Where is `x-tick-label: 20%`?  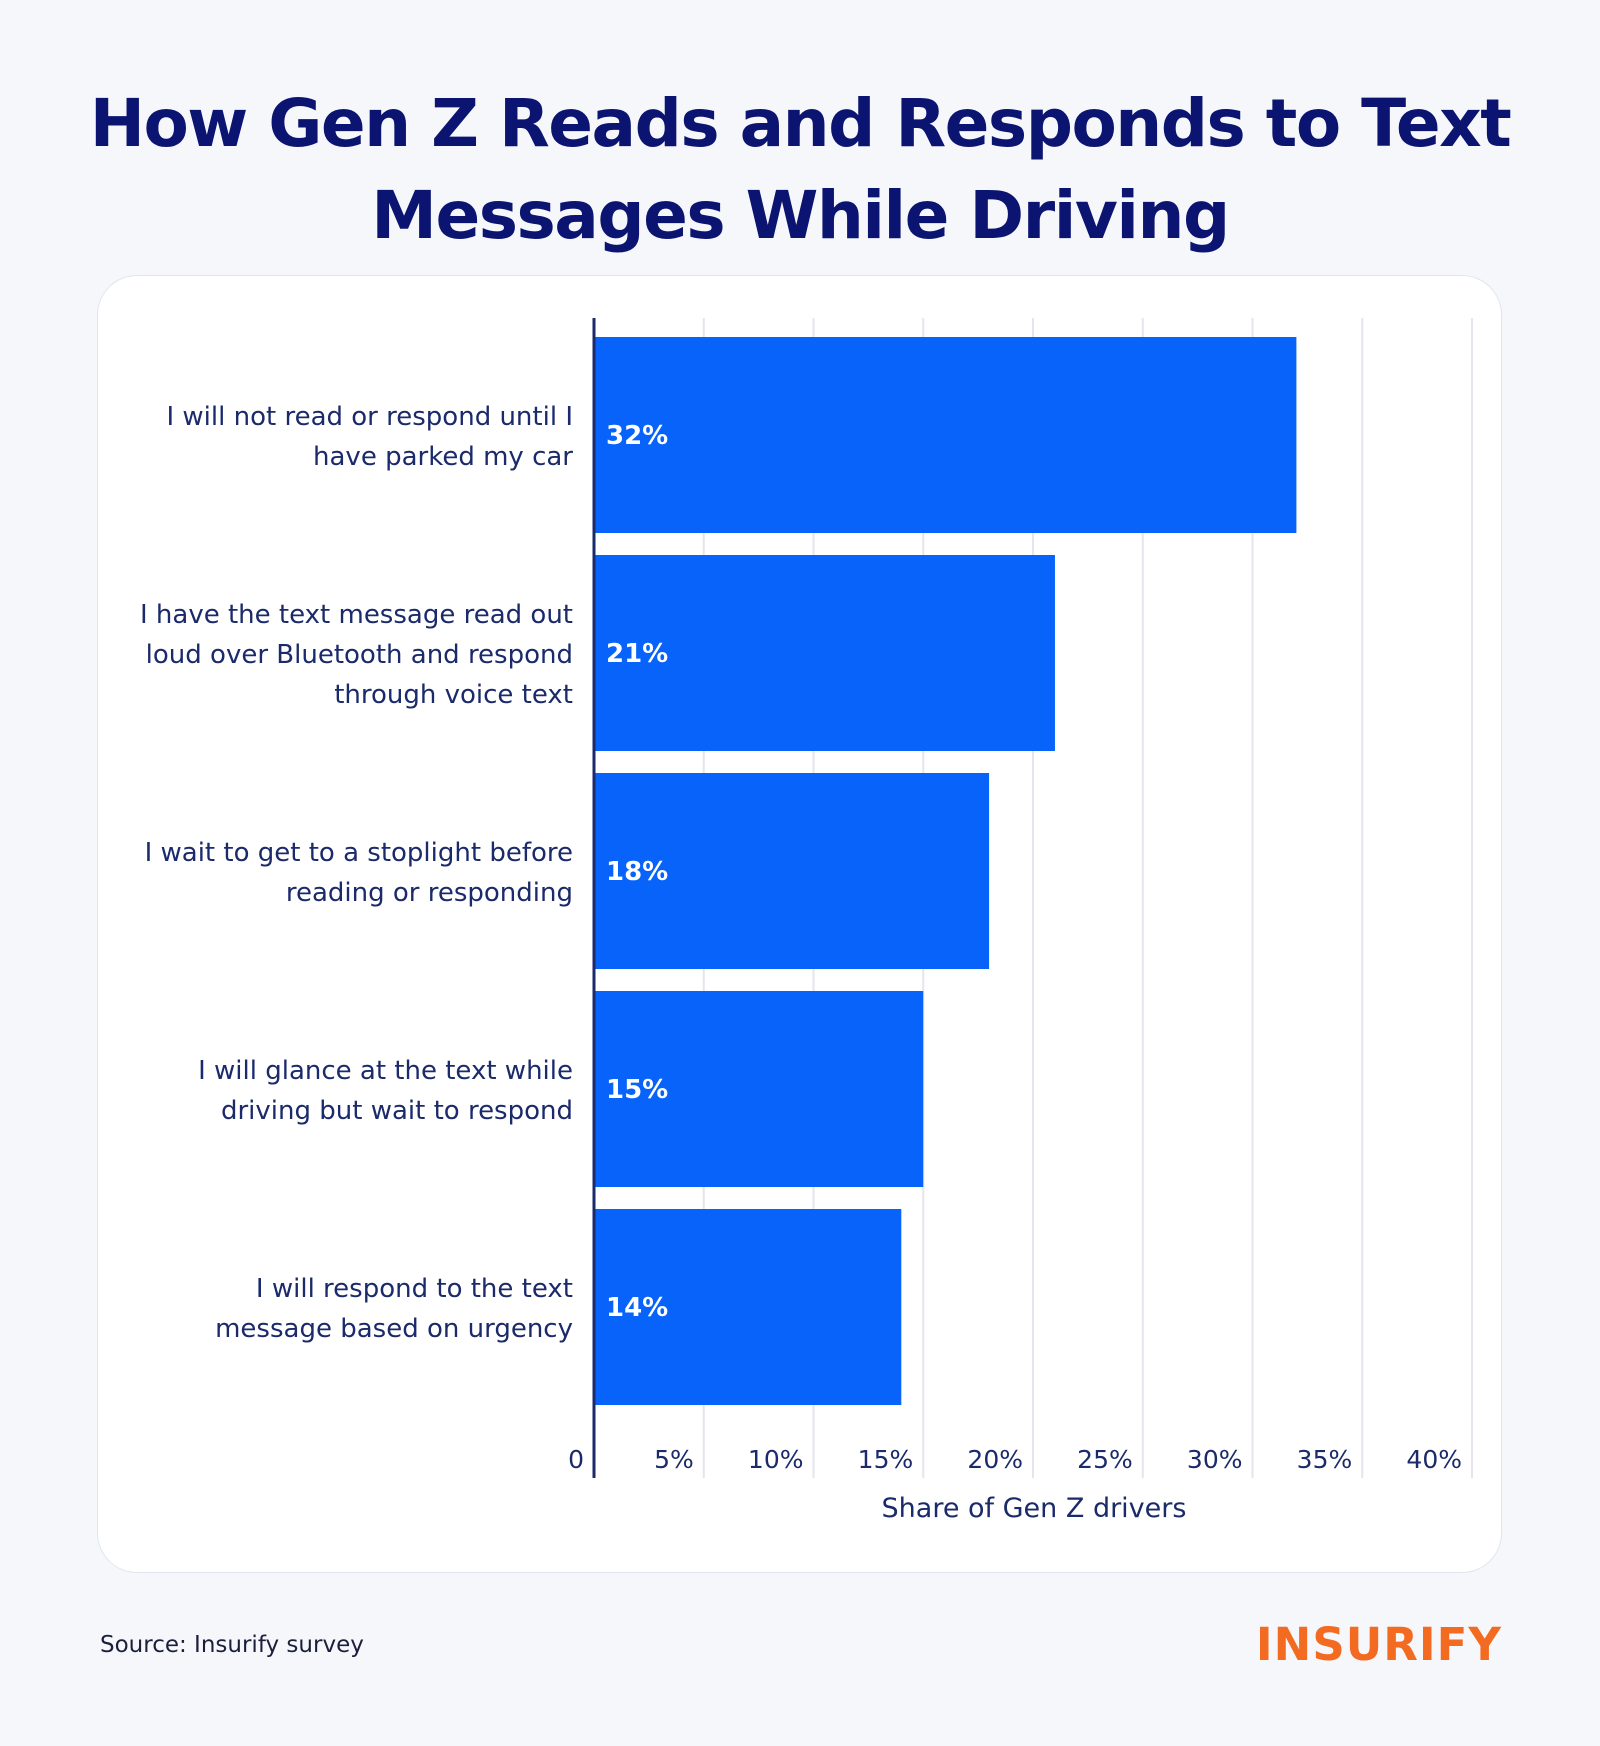 x-tick-label: 20% is located at coordinates (995, 1459).